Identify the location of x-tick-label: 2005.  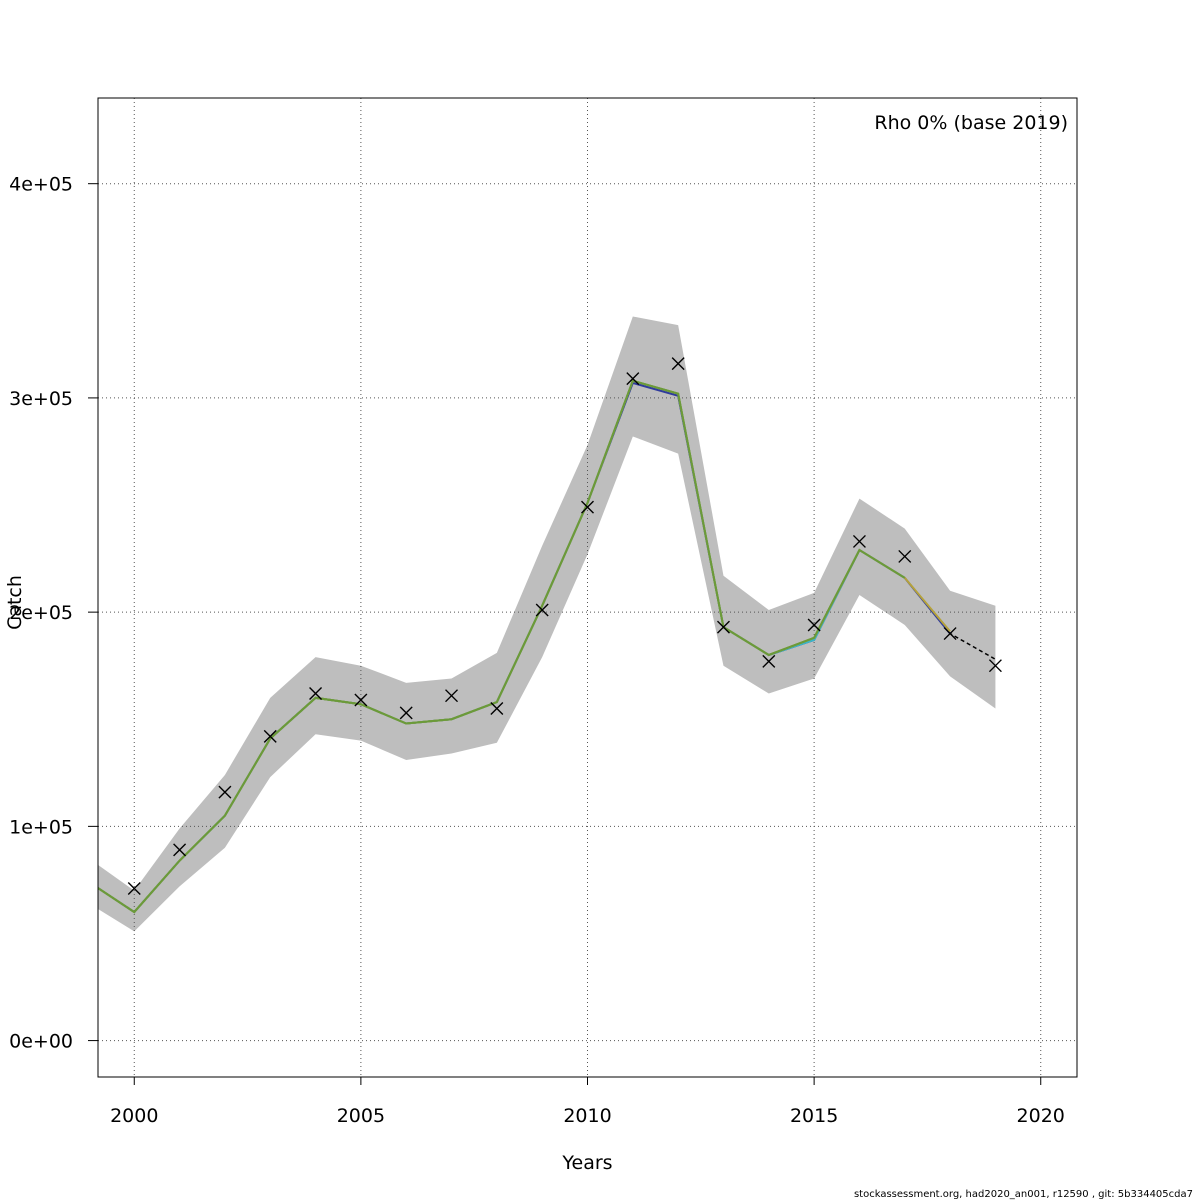
(361, 1116).